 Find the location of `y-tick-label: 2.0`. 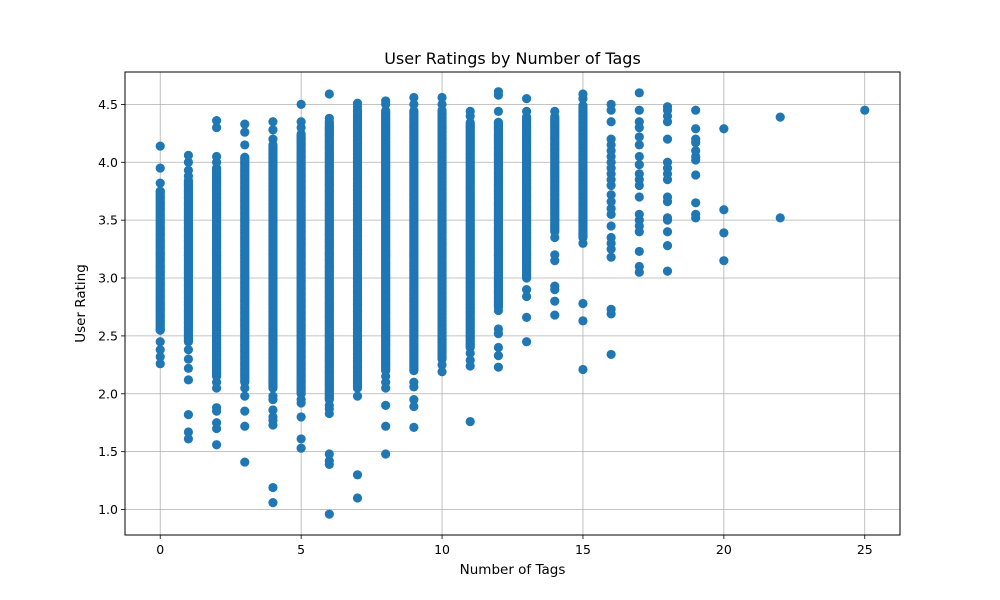

y-tick-label: 2.0 is located at coordinates (108, 393).